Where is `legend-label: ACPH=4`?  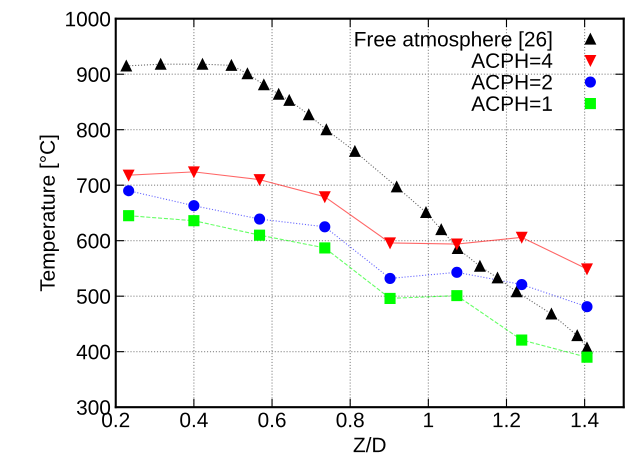 legend-label: ACPH=4 is located at coordinates (511, 60).